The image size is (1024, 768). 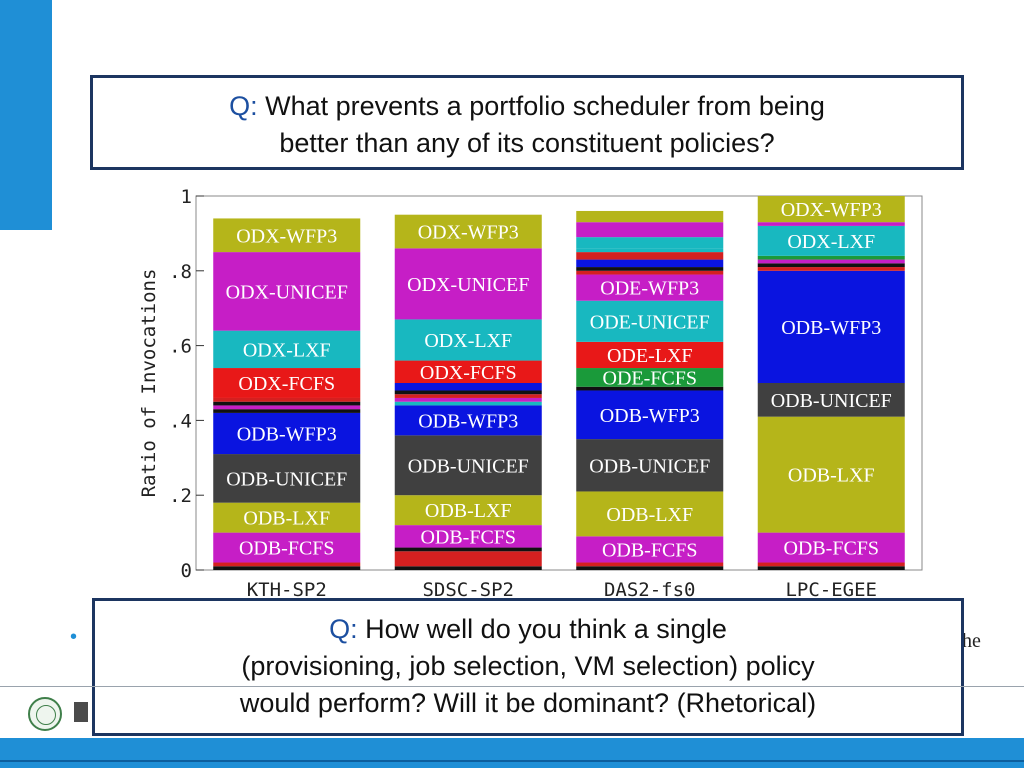 I want to click on university-seal-icon, so click(x=45, y=714).